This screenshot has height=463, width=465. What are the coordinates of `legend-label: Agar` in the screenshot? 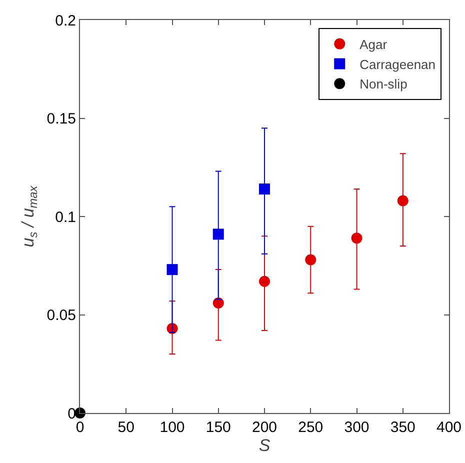 It's located at (374, 44).